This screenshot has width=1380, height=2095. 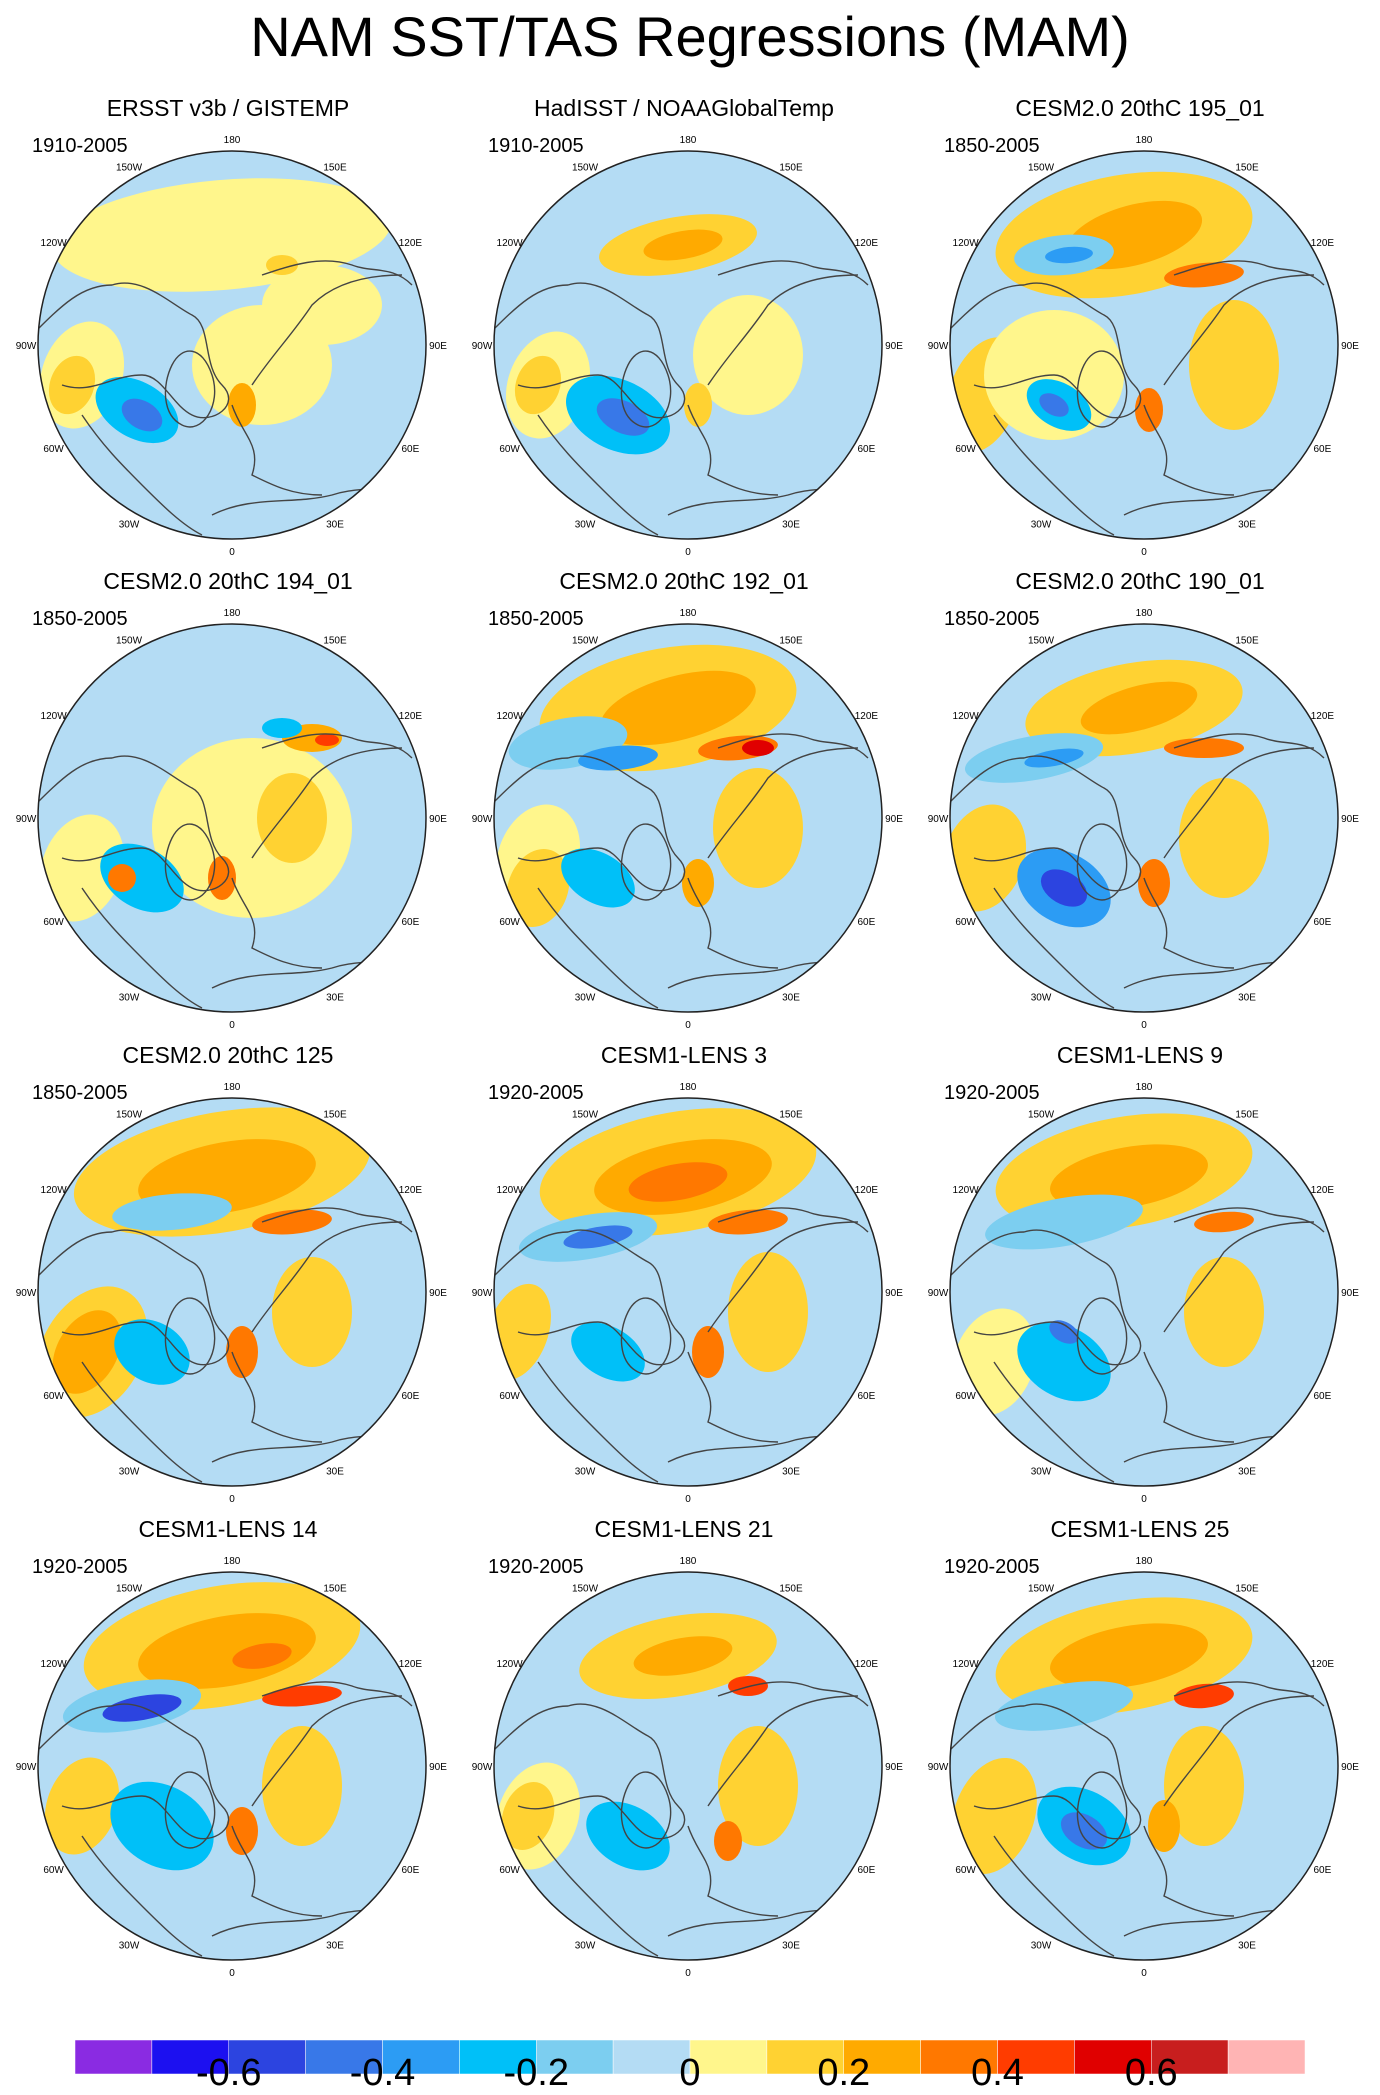 What do you see at coordinates (1151, 2073) in the screenshot?
I see `colorbar-label: 0.6` at bounding box center [1151, 2073].